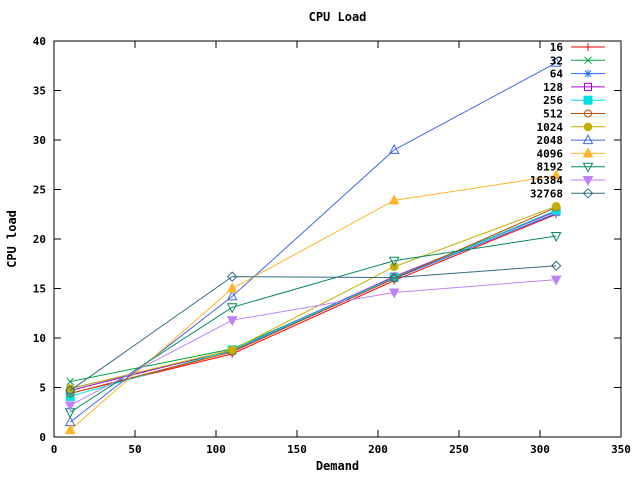 This screenshot has width=640, height=480. I want to click on legend-item-64: 64, so click(577, 74).